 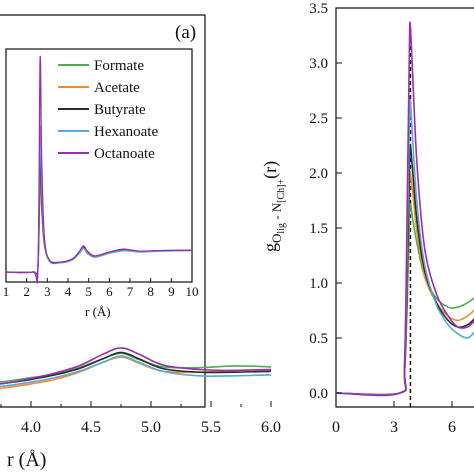 What do you see at coordinates (318, 119) in the screenshot?
I see `right-ytick-label: 2.5` at bounding box center [318, 119].